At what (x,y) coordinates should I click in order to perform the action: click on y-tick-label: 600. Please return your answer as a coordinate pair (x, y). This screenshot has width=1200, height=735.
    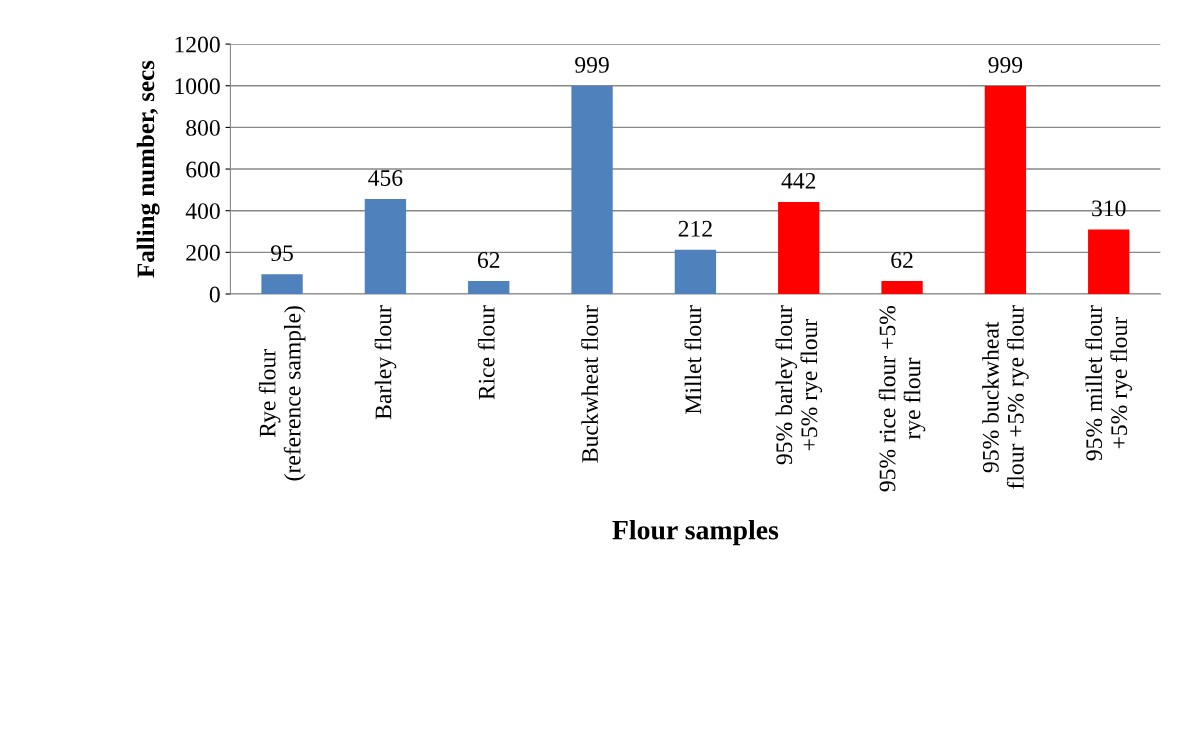
    Looking at the image, I should click on (203, 169).